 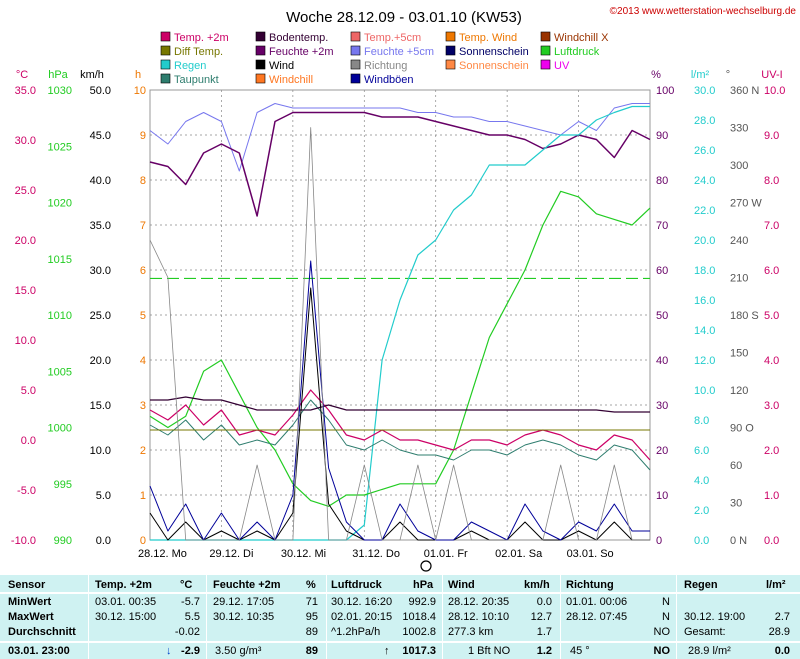 I want to click on axis-tick-temp: -10.0, so click(x=23, y=541).